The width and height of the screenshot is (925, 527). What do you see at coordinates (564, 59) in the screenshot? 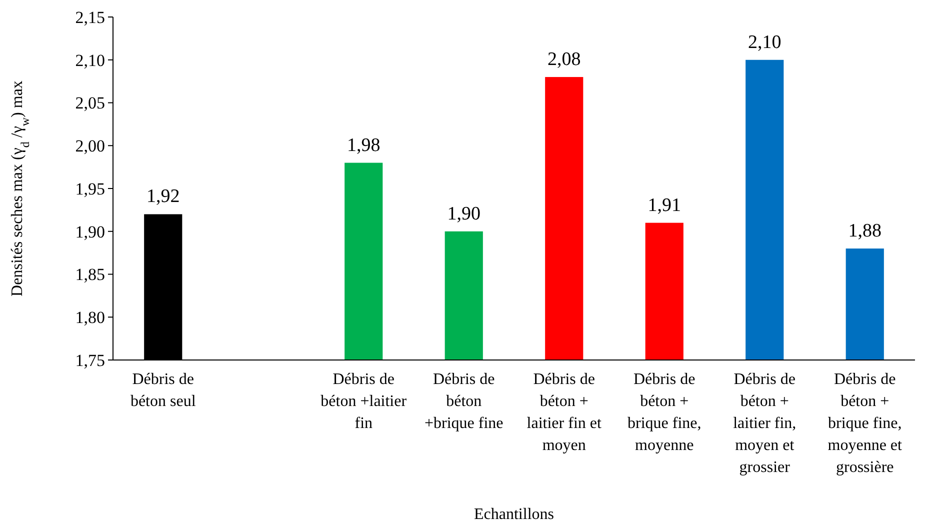
I see `data-label: 2,08` at bounding box center [564, 59].